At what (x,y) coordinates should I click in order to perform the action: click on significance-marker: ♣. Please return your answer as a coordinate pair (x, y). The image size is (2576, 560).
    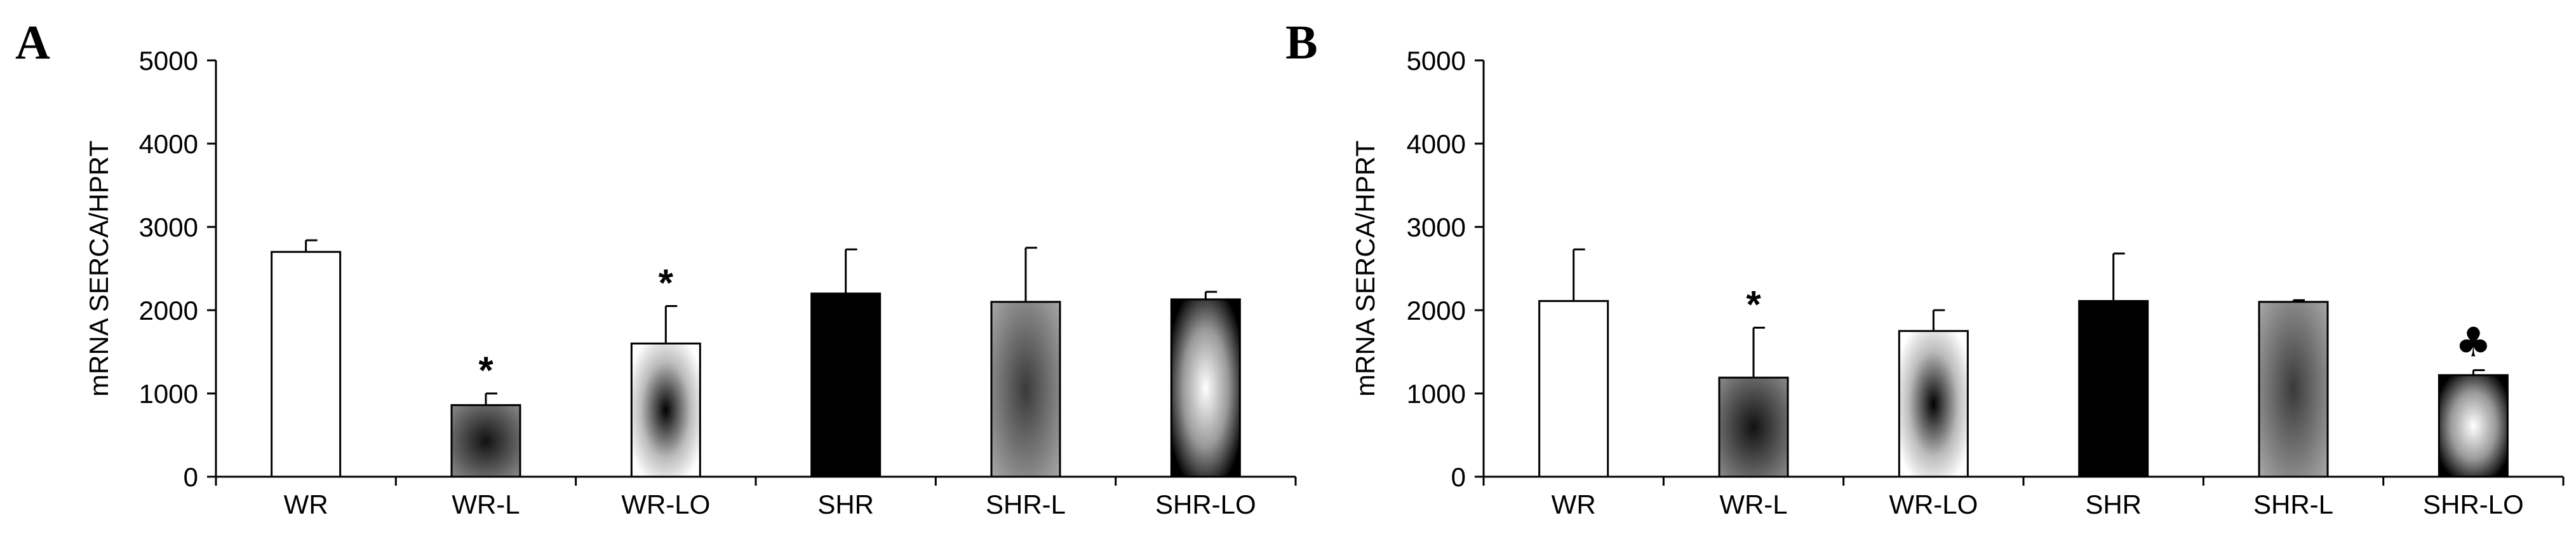
    Looking at the image, I should click on (2473, 342).